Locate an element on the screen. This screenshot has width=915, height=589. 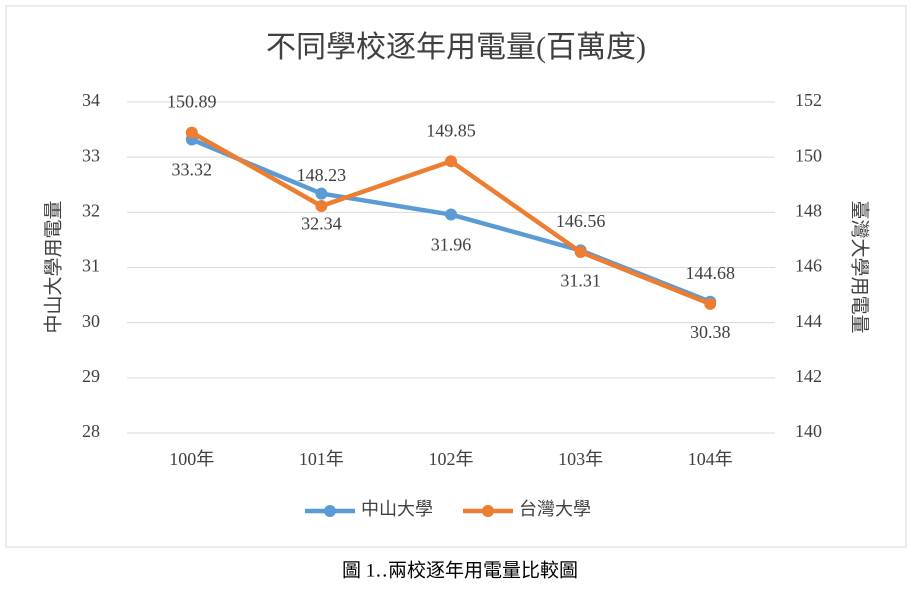
y2-tick-label: 148 is located at coordinates (808, 210).